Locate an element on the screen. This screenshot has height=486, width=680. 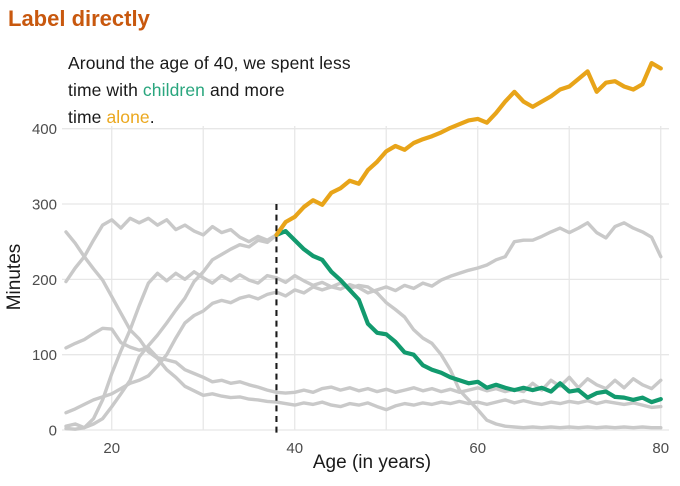
x-tick-label: 80 is located at coordinates (660, 448).